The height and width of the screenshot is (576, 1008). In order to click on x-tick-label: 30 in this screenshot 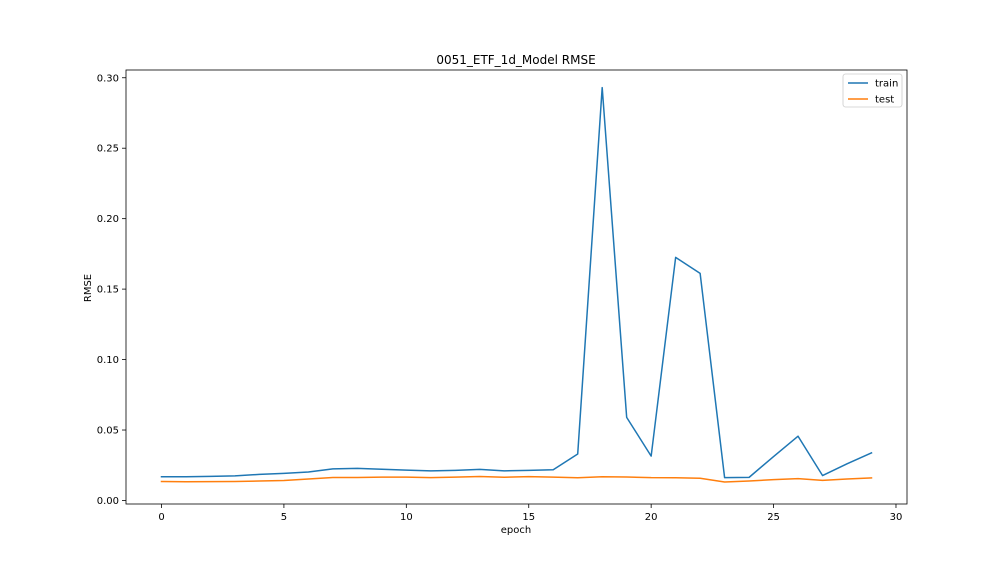, I will do `click(896, 517)`.